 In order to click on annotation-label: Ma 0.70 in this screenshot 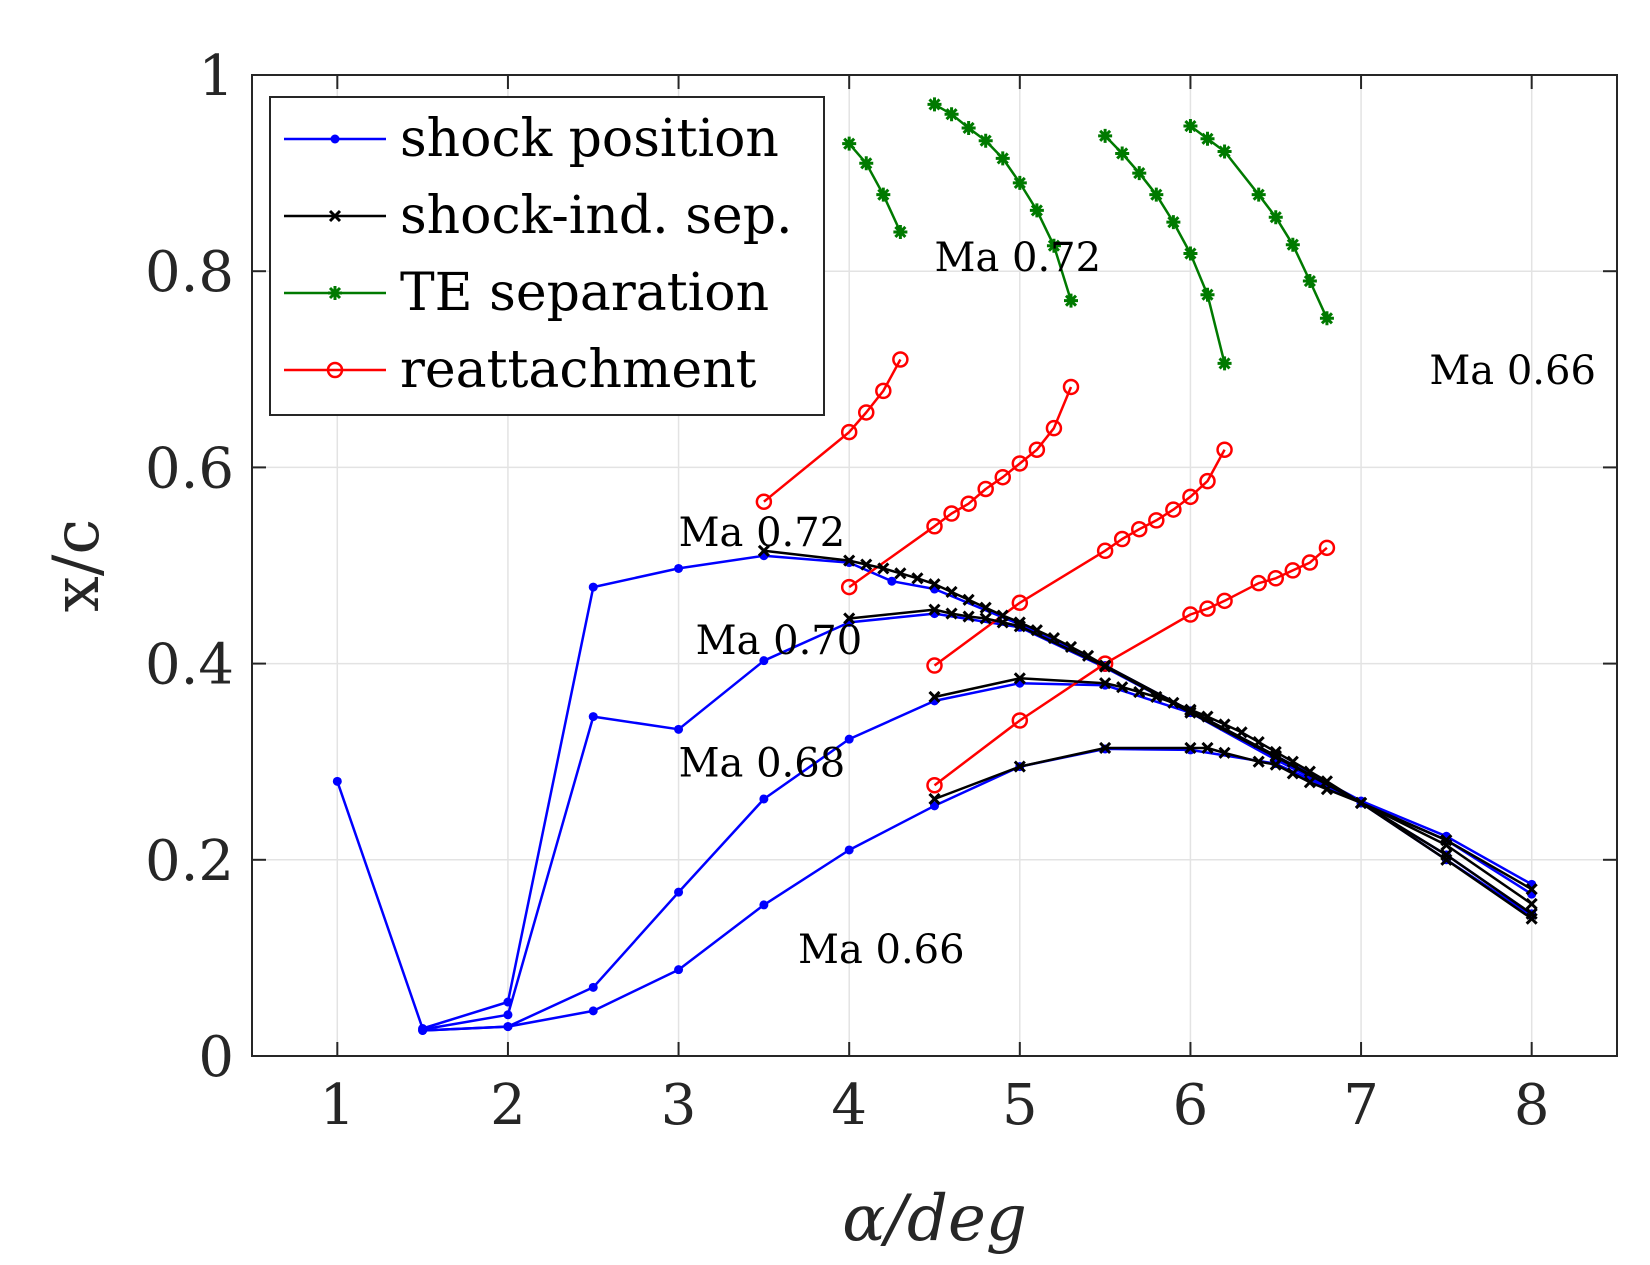, I will do `click(779, 641)`.